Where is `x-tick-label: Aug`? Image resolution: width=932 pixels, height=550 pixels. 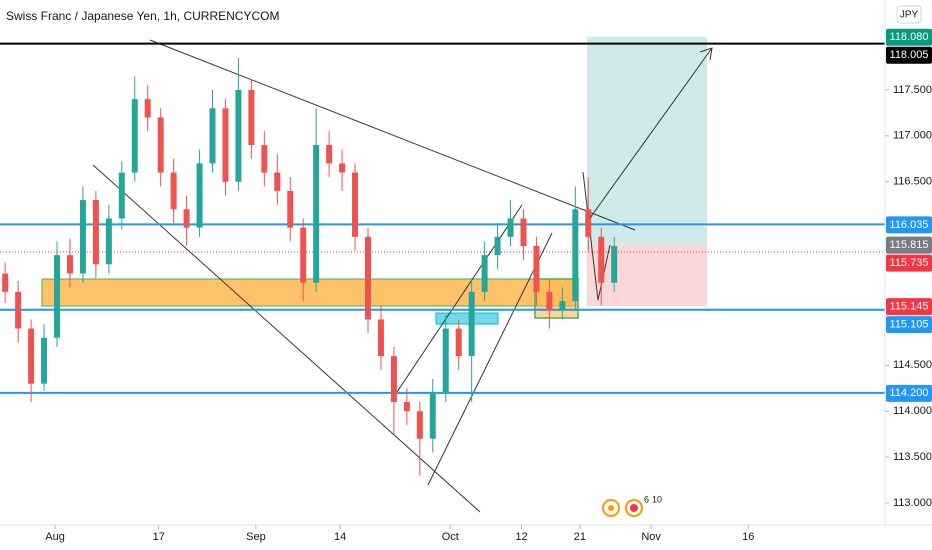 x-tick-label: Aug is located at coordinates (55, 537).